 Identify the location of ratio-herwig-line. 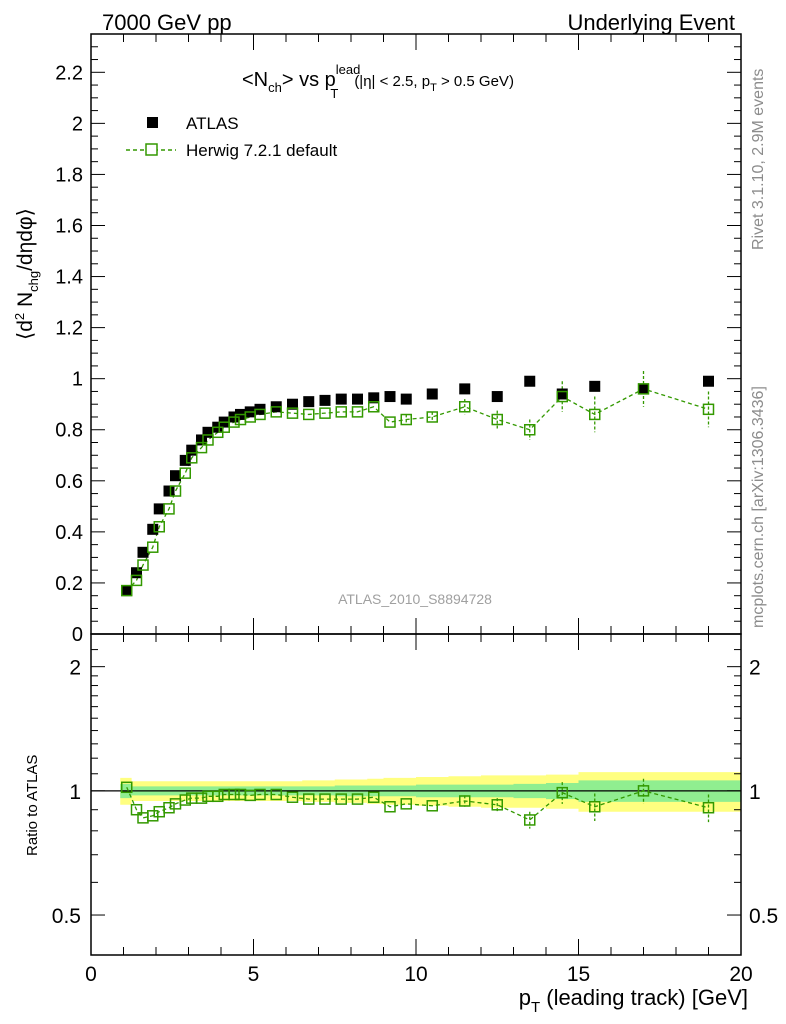
(417, 804).